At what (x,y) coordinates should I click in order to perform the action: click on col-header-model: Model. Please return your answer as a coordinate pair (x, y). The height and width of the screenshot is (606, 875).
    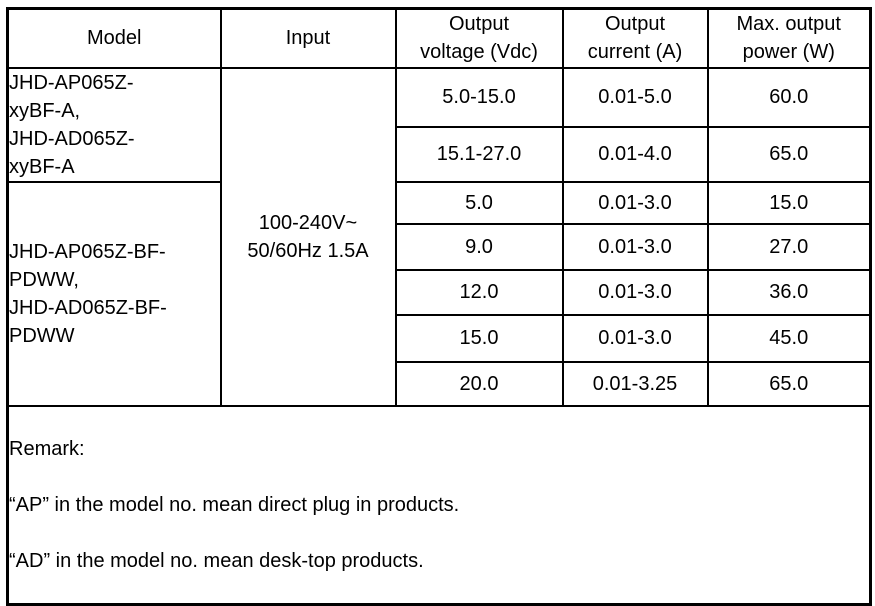
    Looking at the image, I should click on (114, 38).